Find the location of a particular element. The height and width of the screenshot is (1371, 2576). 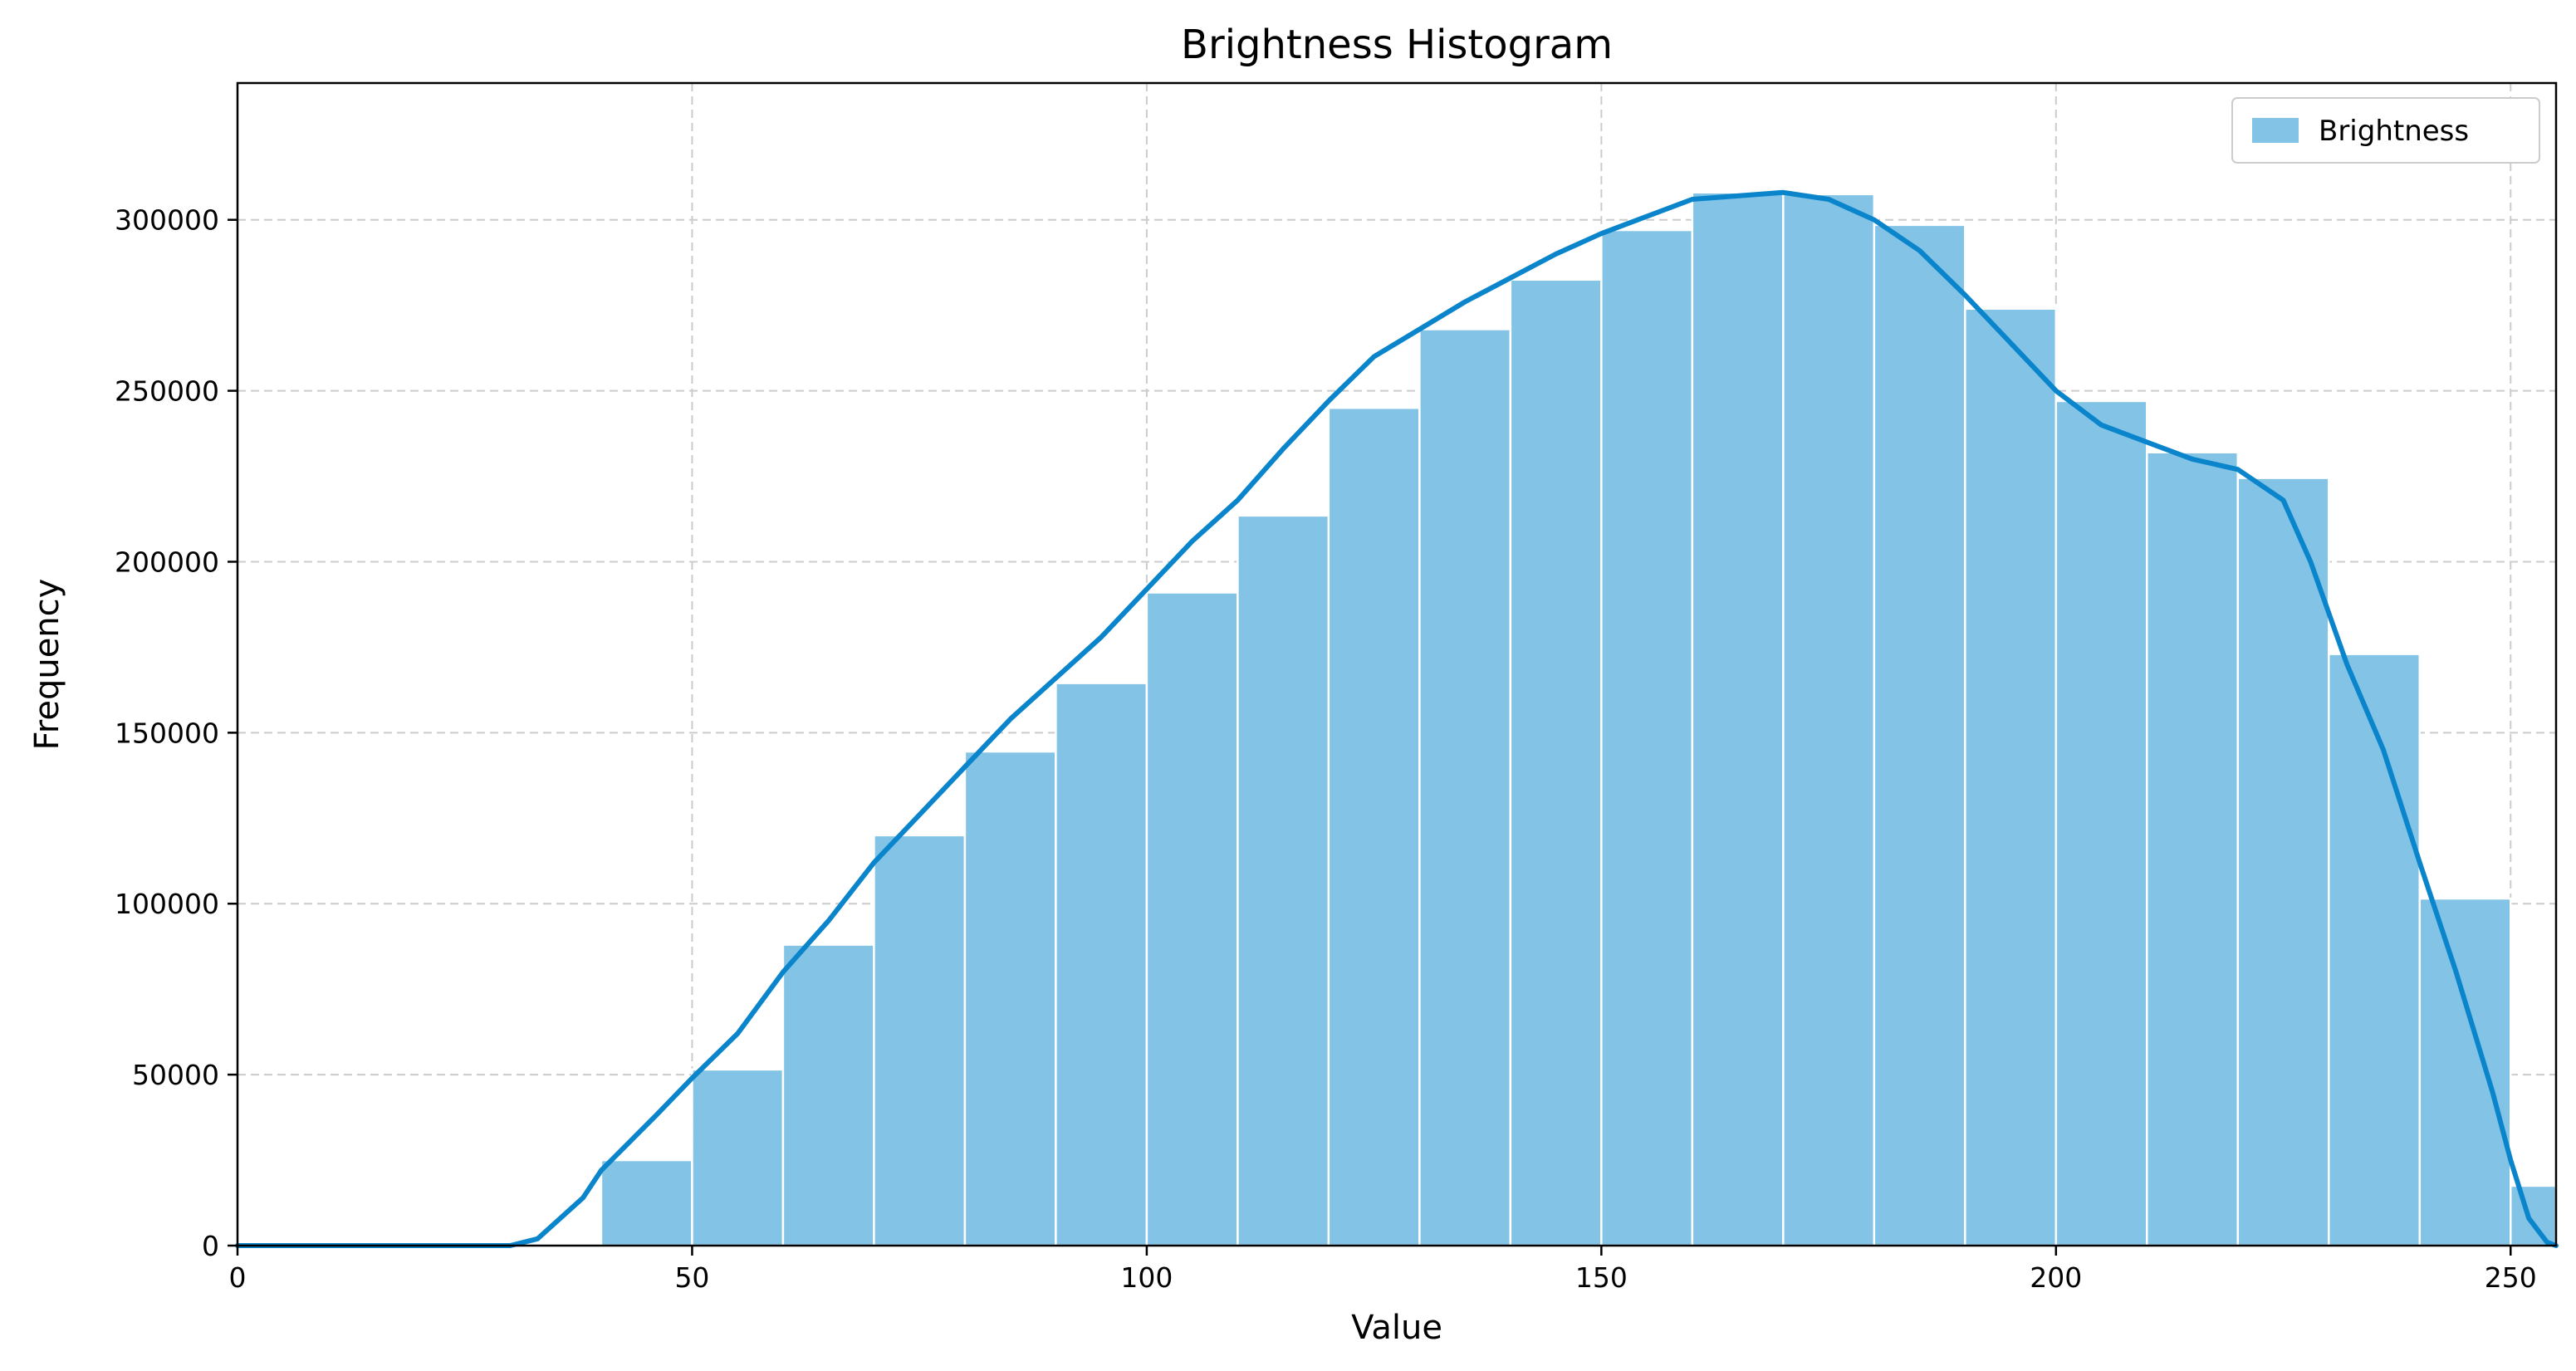

y-tick-label: 300000 is located at coordinates (167, 220).